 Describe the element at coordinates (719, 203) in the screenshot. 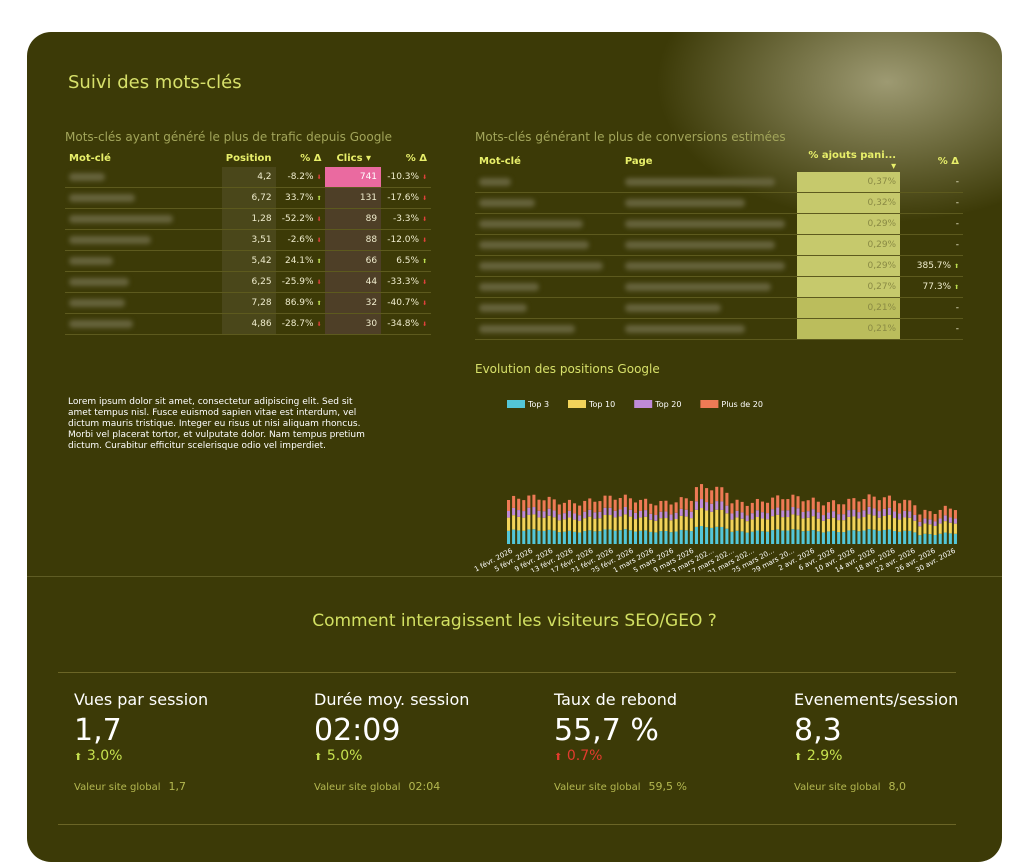

I see `table-row: 0,32% -` at that location.